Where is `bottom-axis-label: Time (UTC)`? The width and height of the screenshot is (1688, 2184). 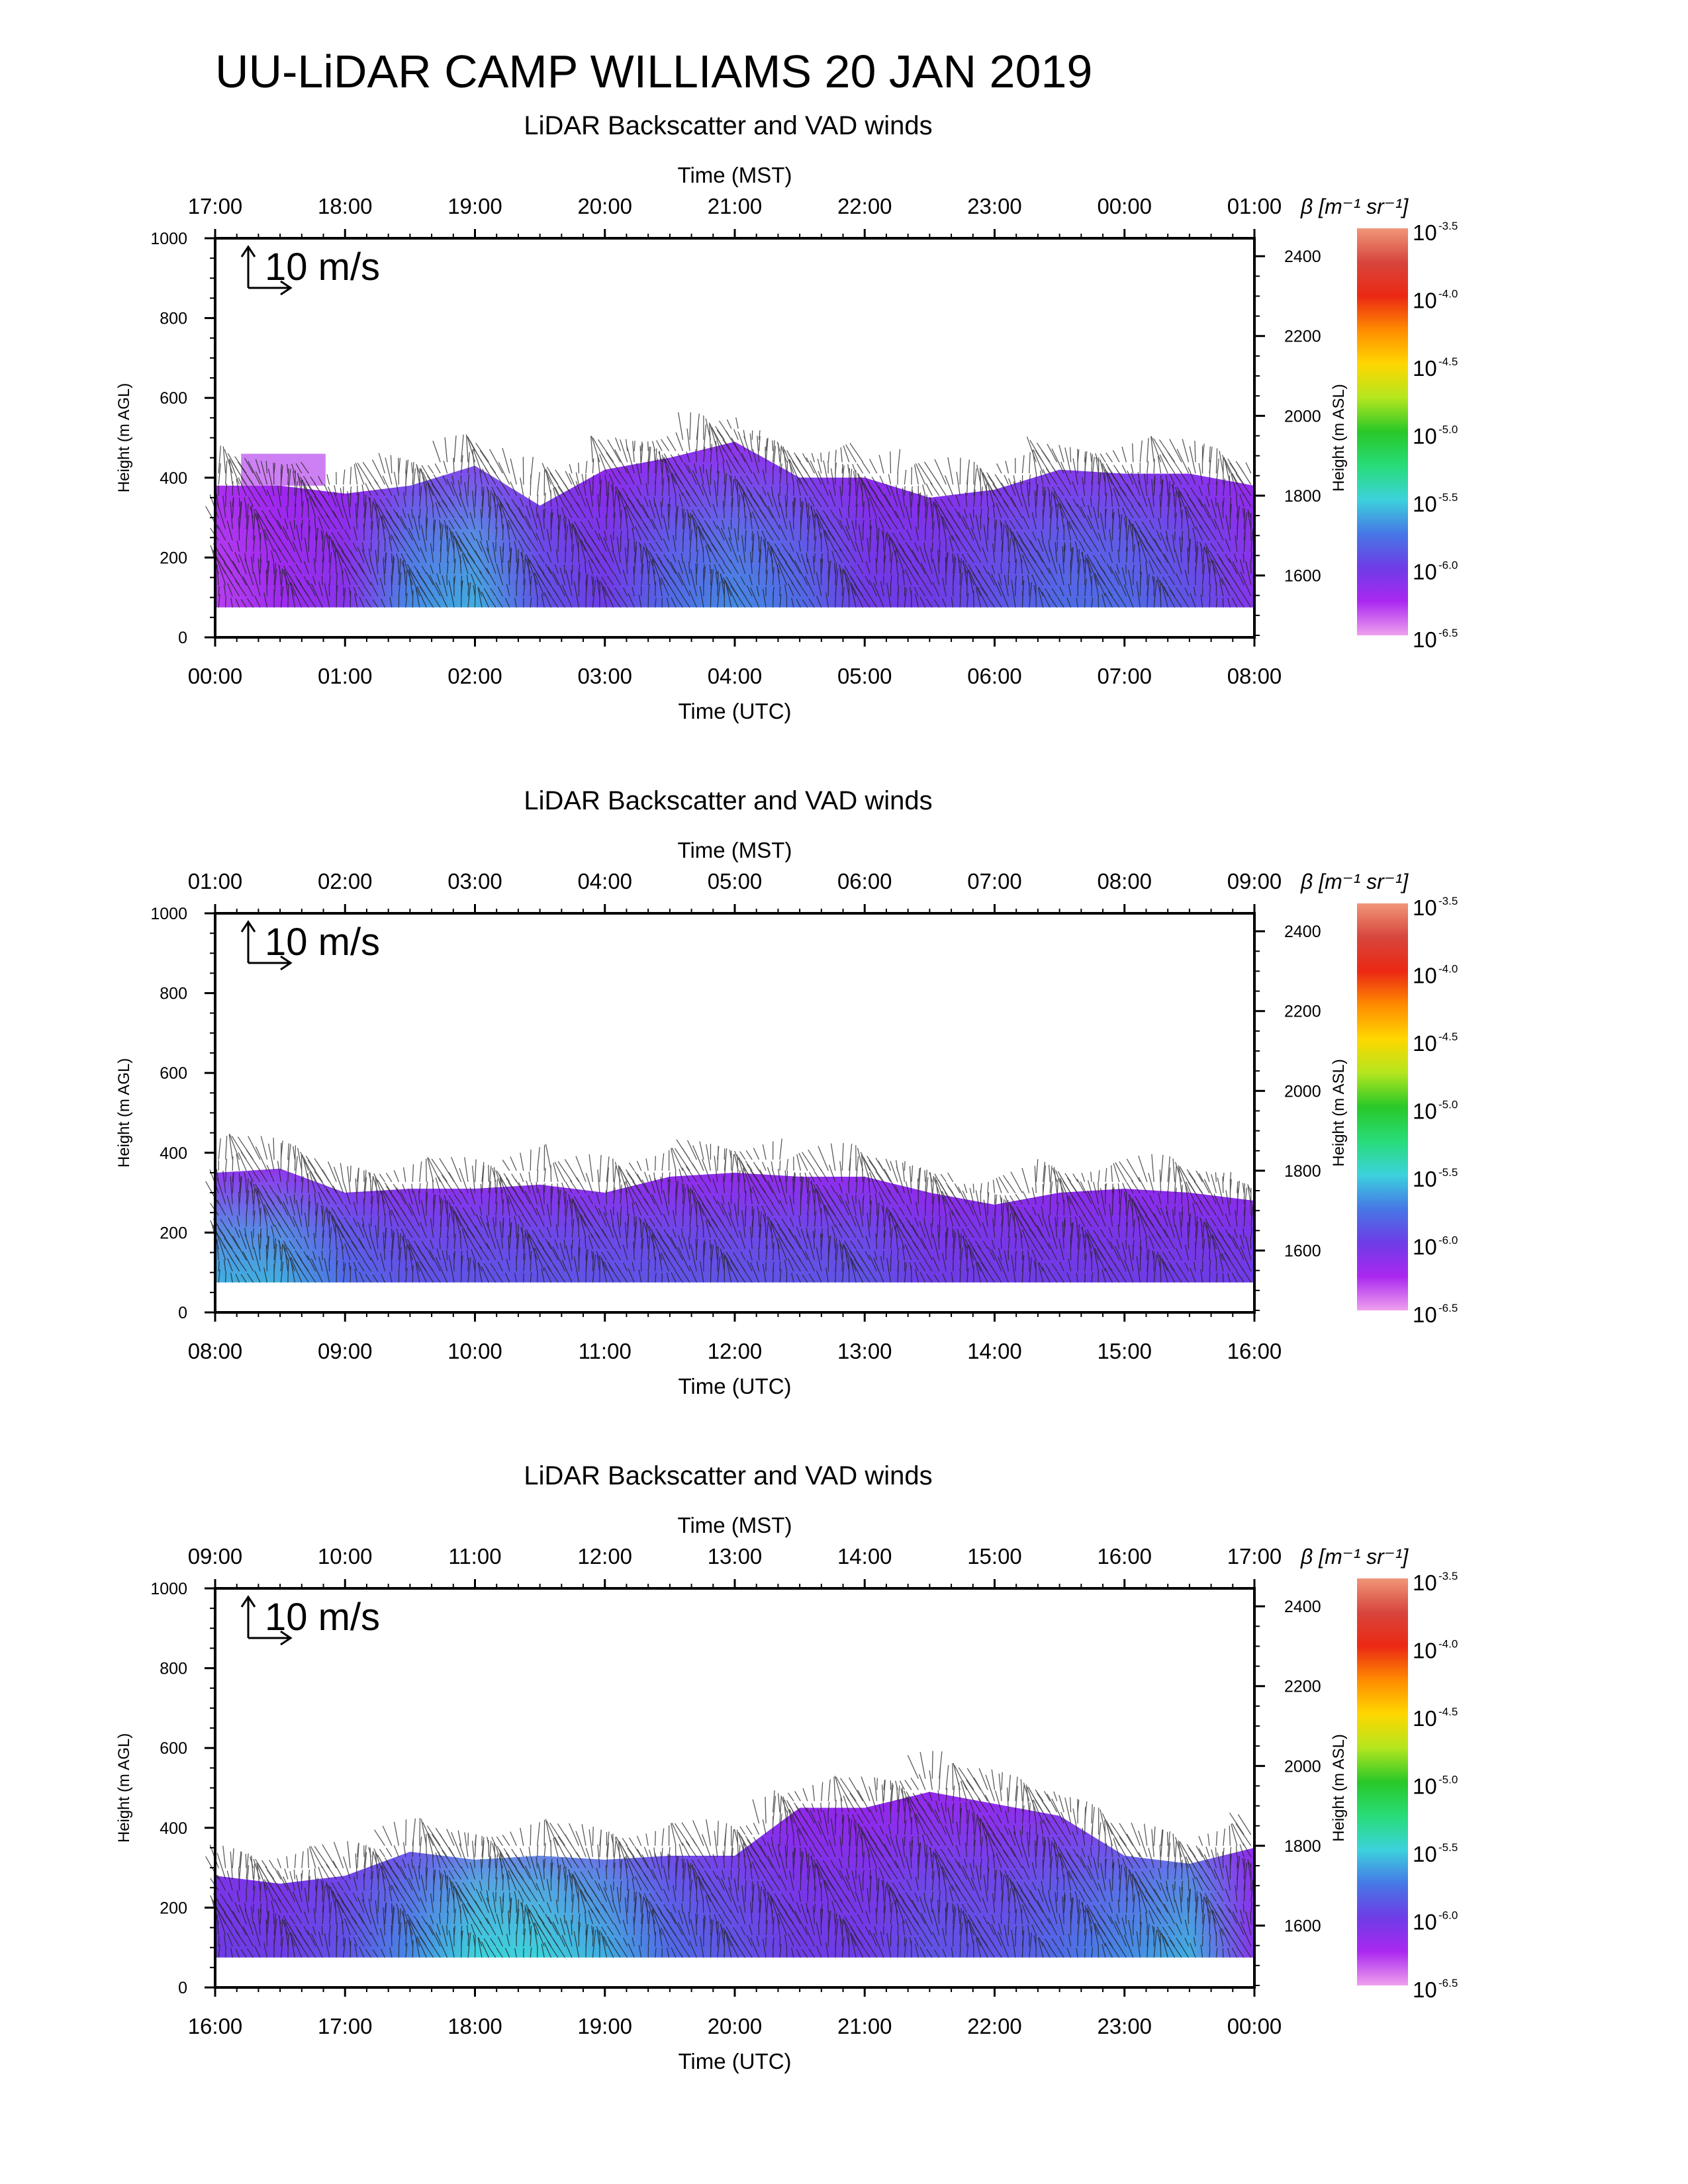
bottom-axis-label: Time (UTC) is located at coordinates (734, 1386).